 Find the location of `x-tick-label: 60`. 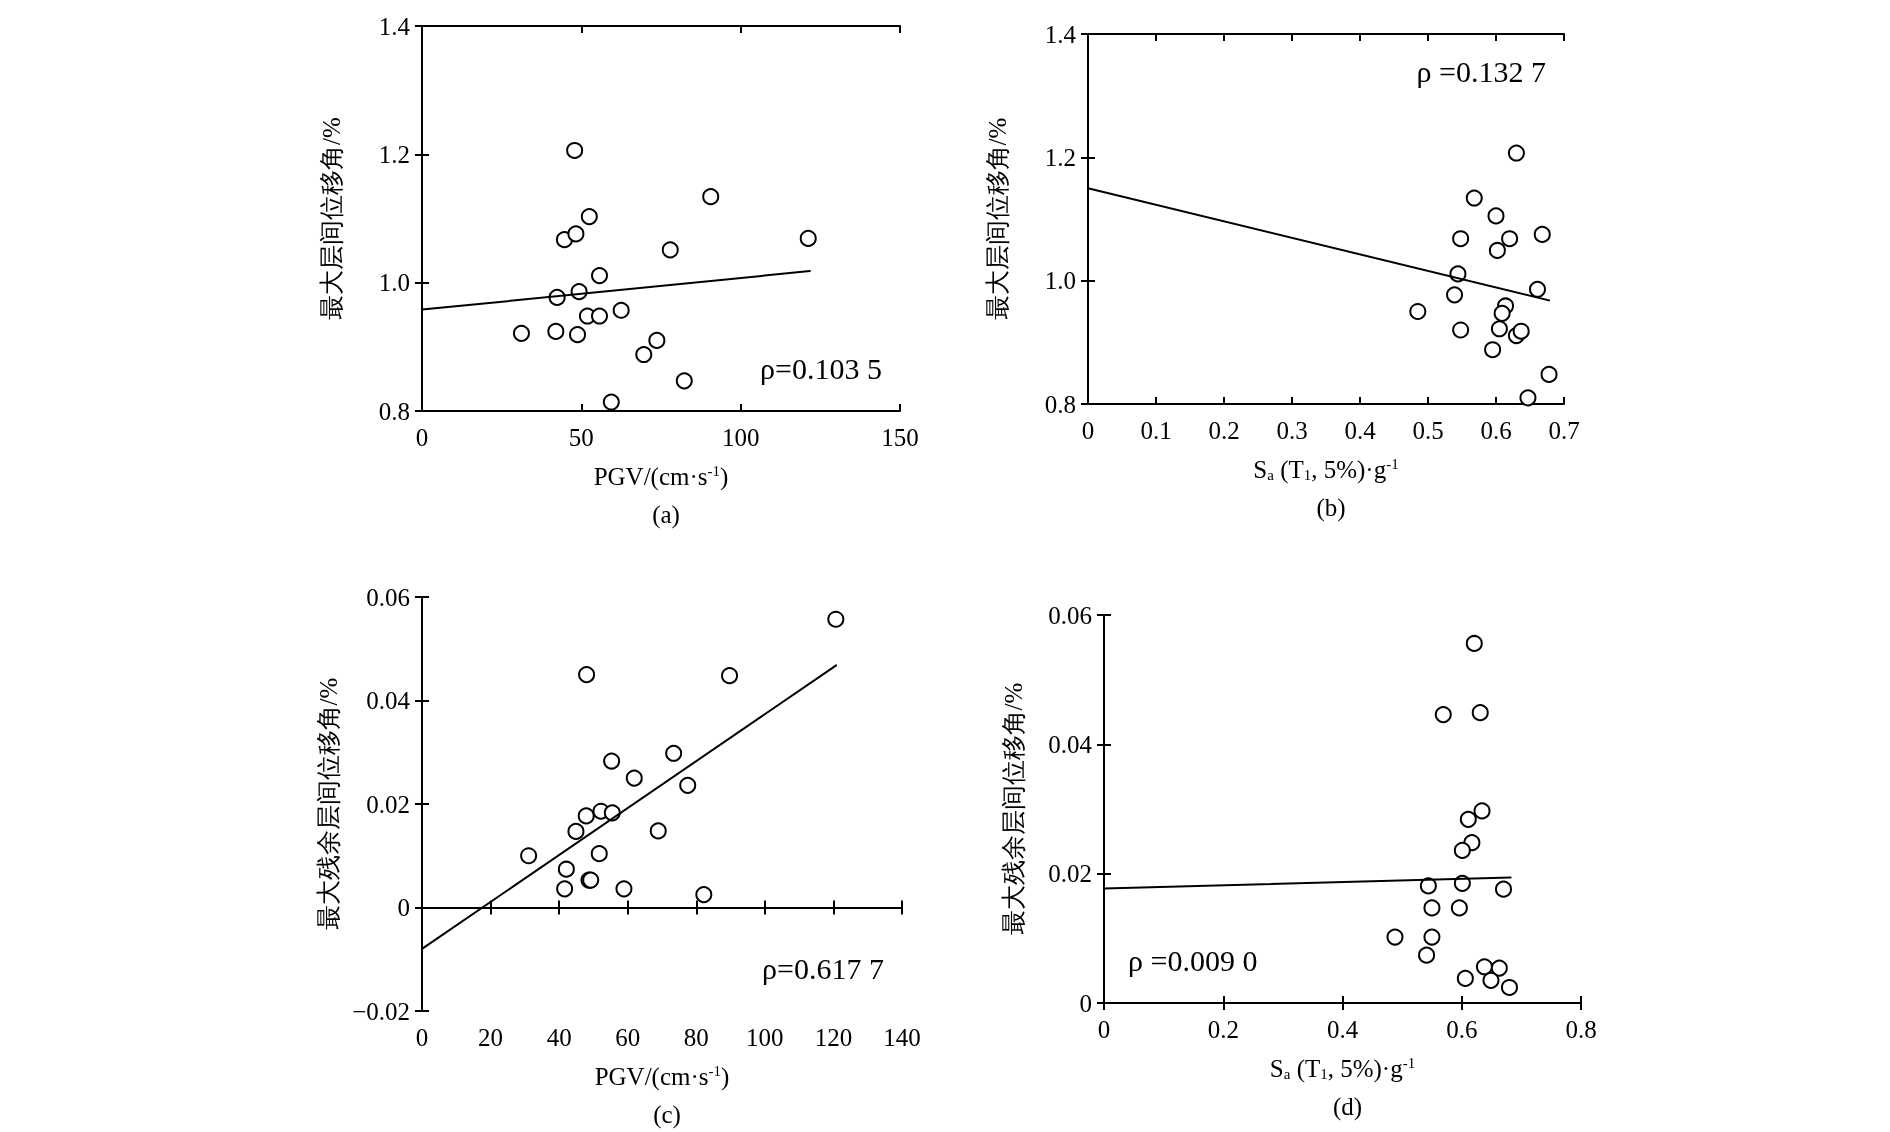

x-tick-label: 60 is located at coordinates (628, 1037).